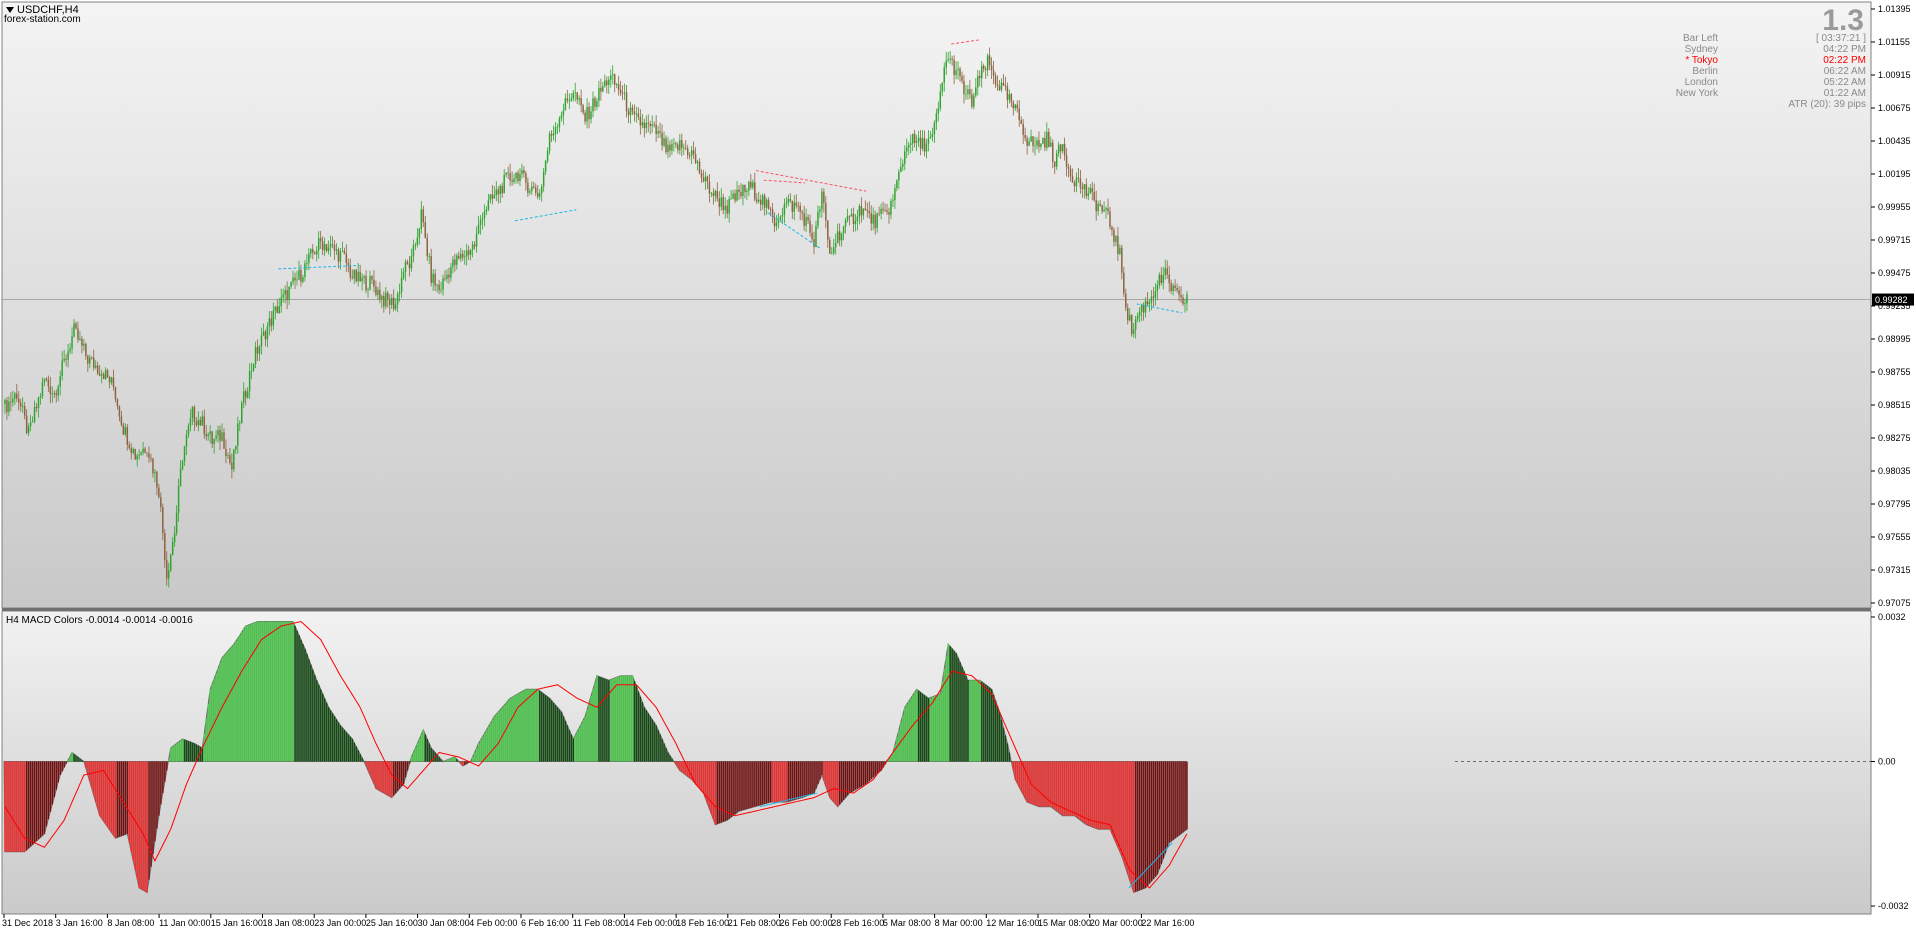 The height and width of the screenshot is (933, 1916). I want to click on time-axis-label: 26 Feb 00:00, so click(806, 923).